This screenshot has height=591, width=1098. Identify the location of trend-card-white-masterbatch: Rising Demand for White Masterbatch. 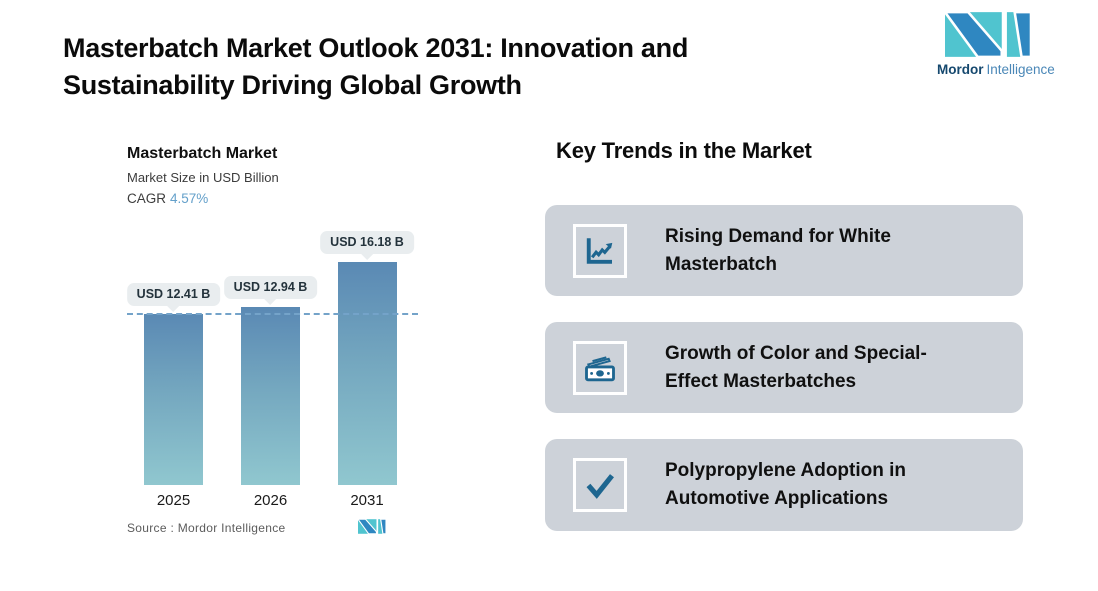
(784, 250).